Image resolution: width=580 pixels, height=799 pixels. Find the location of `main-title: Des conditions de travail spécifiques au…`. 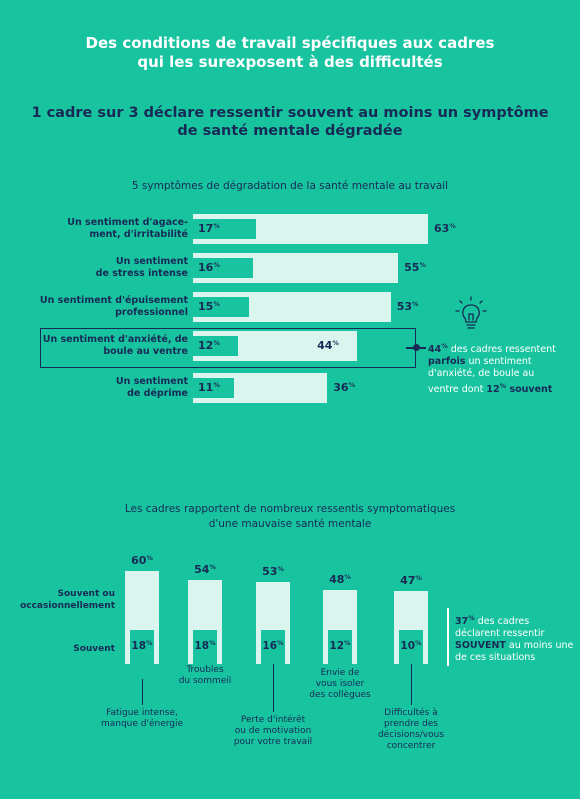

main-title: Des conditions de travail spécifiques au… is located at coordinates (290, 52).